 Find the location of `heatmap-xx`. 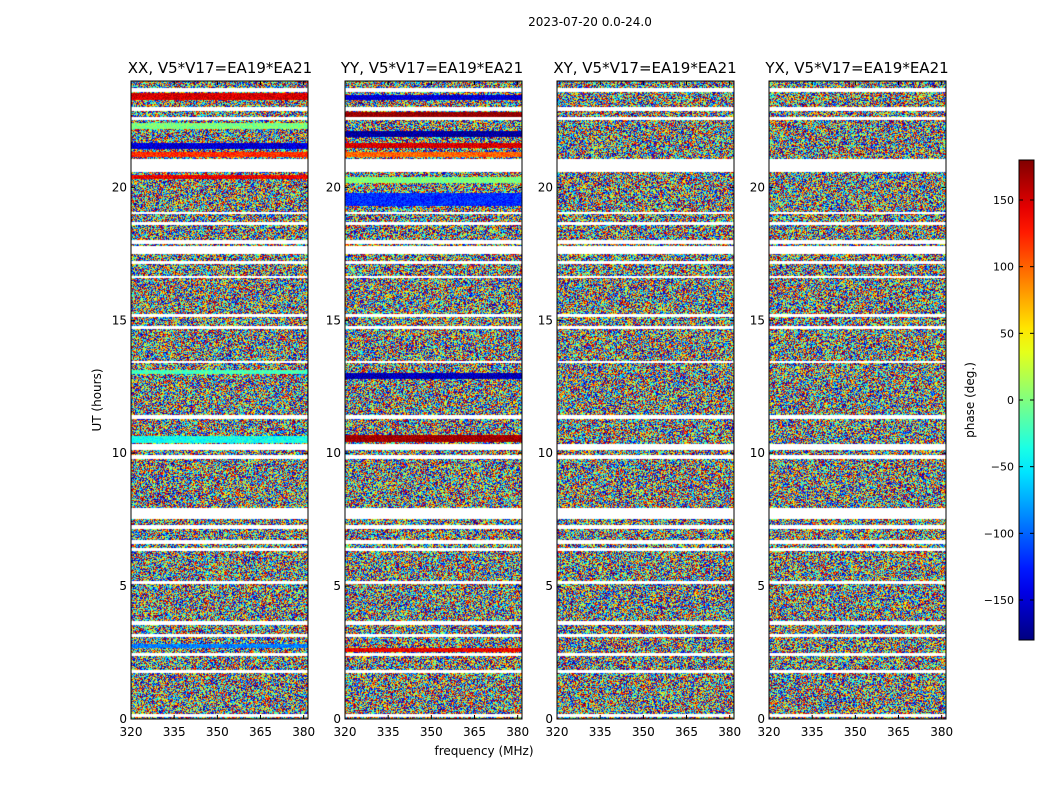

heatmap-xx is located at coordinates (219, 400).